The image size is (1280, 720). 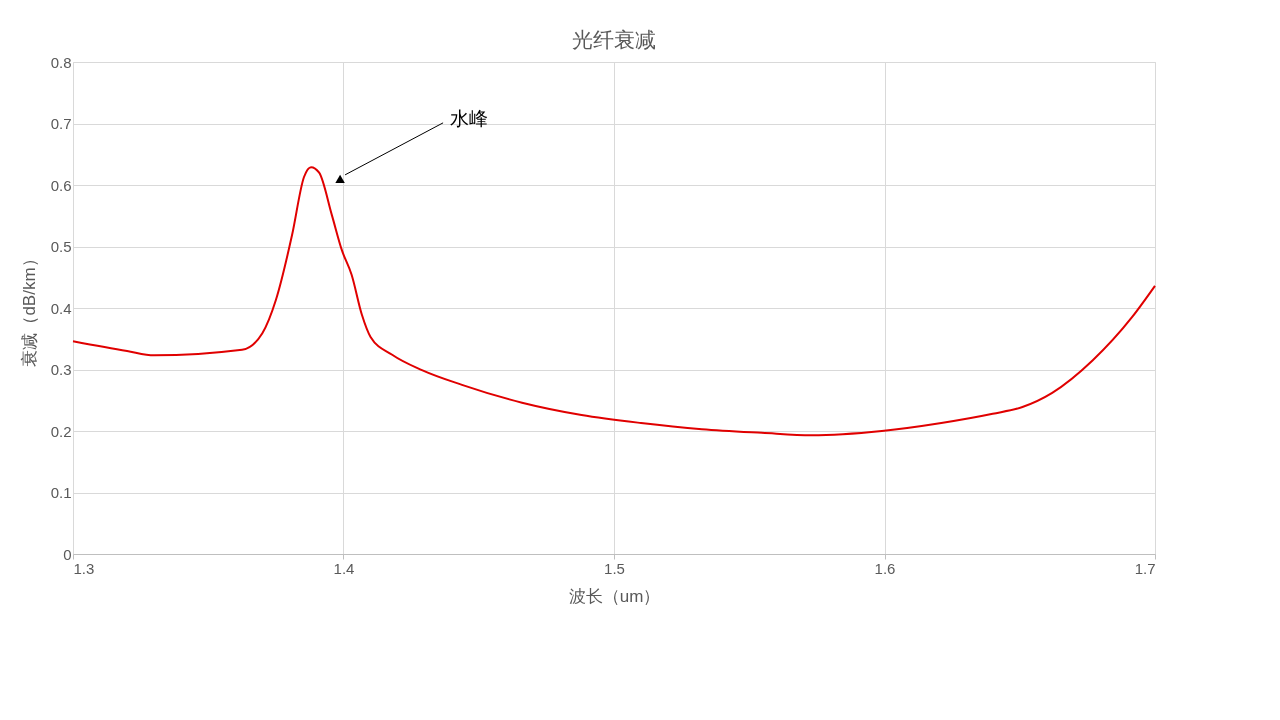 What do you see at coordinates (61, 369) in the screenshot?
I see `y-tick-label: 0.3` at bounding box center [61, 369].